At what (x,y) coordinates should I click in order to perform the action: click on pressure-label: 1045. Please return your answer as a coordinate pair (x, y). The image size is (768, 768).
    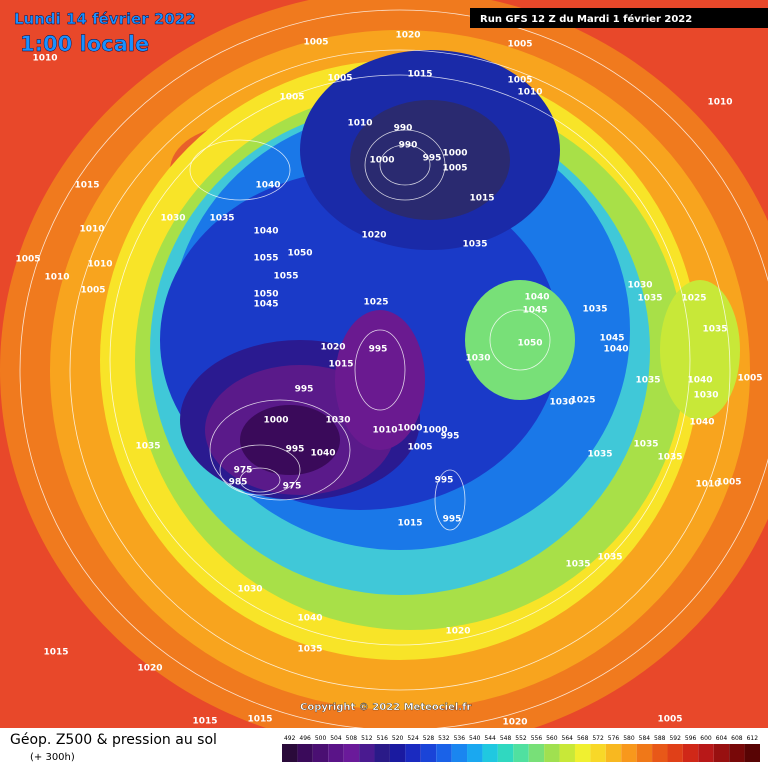
    Looking at the image, I should click on (534, 311).